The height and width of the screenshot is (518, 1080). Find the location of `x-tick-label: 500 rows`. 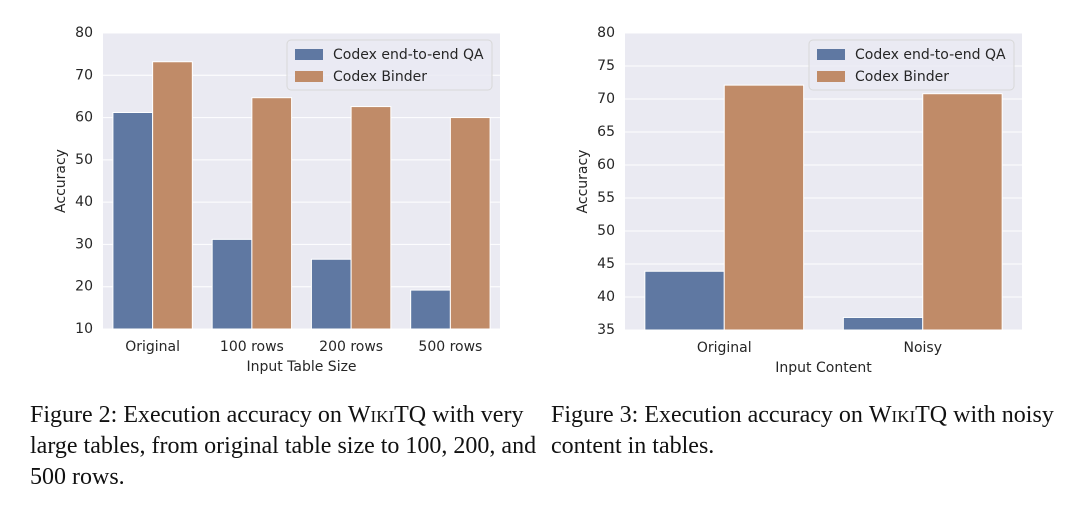

x-tick-label: 500 rows is located at coordinates (450, 347).